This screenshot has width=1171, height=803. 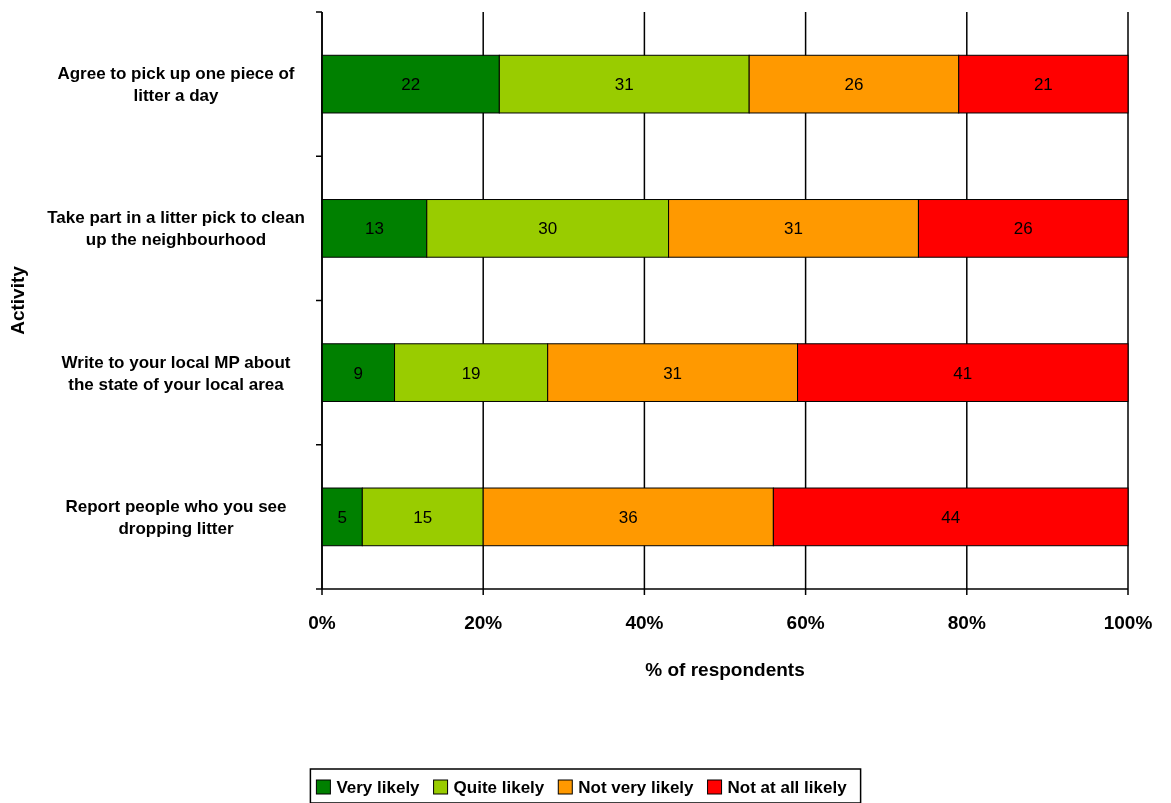 I want to click on legend-label: Quite likely, so click(x=499, y=787).